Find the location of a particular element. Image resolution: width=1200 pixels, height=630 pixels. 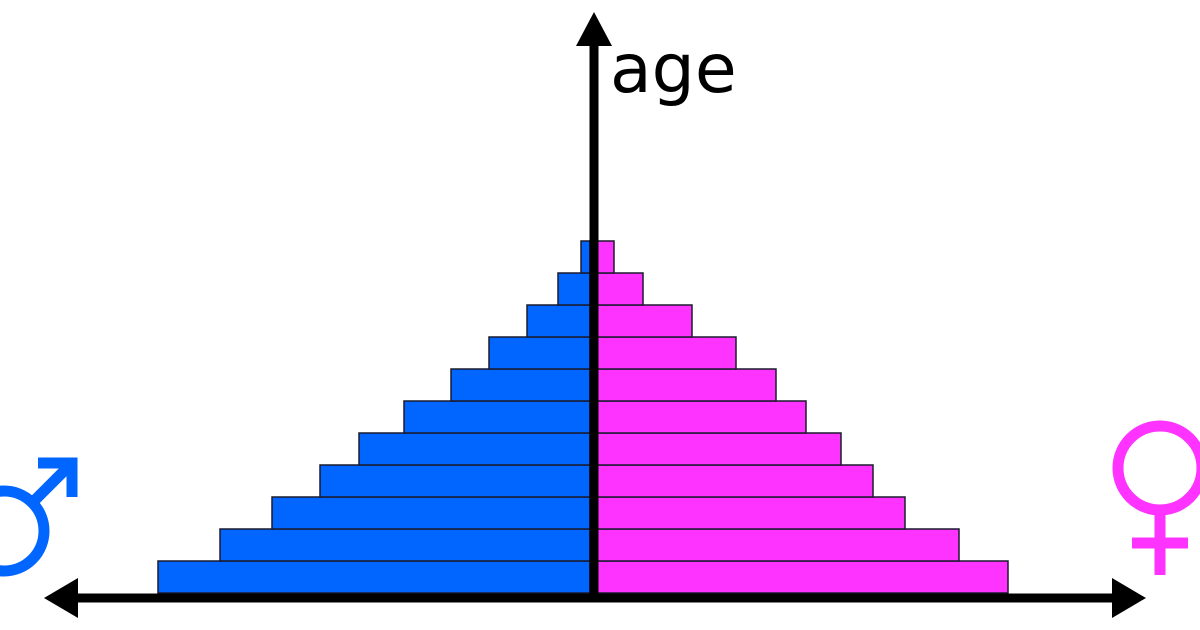

male-symbol-icon is located at coordinates (39, 517).